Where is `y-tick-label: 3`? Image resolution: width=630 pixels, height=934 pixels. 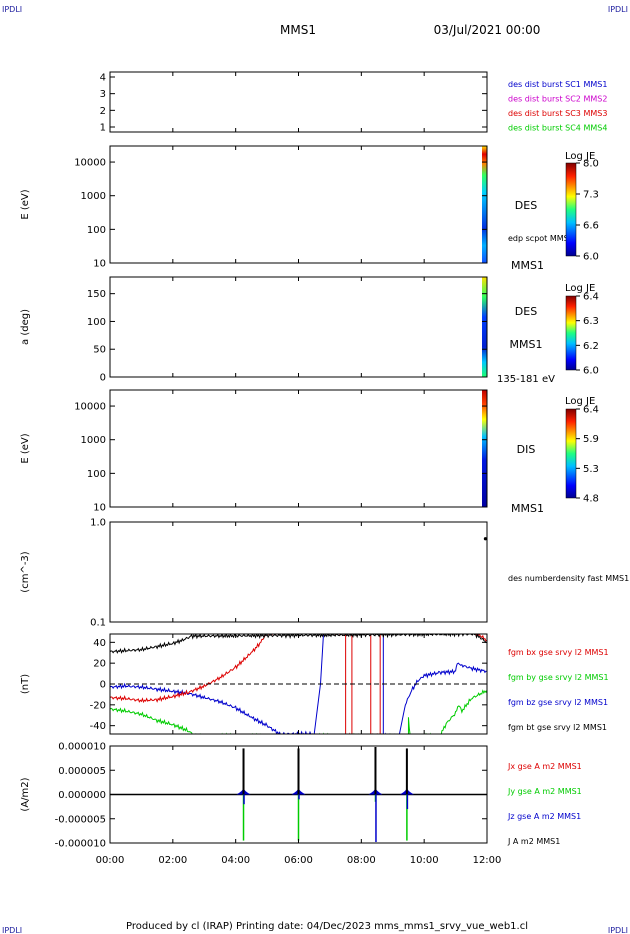
y-tick-label: 3 is located at coordinates (103, 94).